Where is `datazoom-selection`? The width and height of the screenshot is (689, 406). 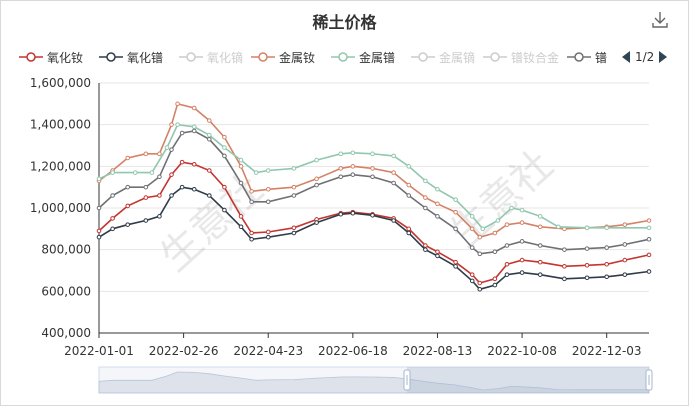 datazoom-selection is located at coordinates (528, 380).